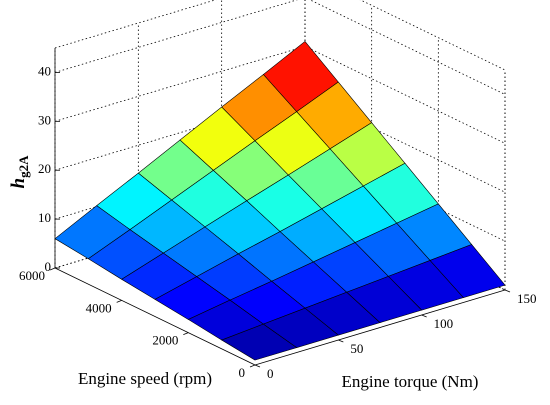 The width and height of the screenshot is (550, 405). I want to click on y-tick-label: 100, so click(444, 323).